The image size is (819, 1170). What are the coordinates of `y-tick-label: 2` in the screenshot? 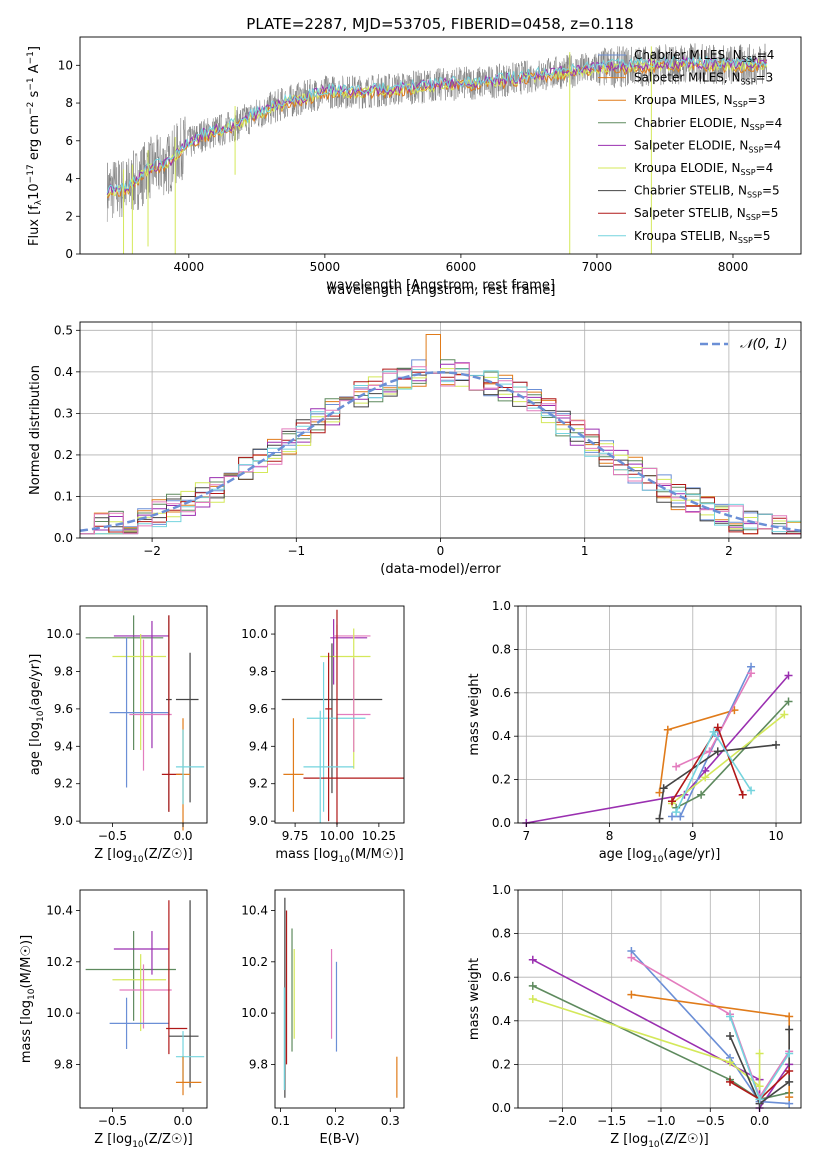 It's located at (69, 216).